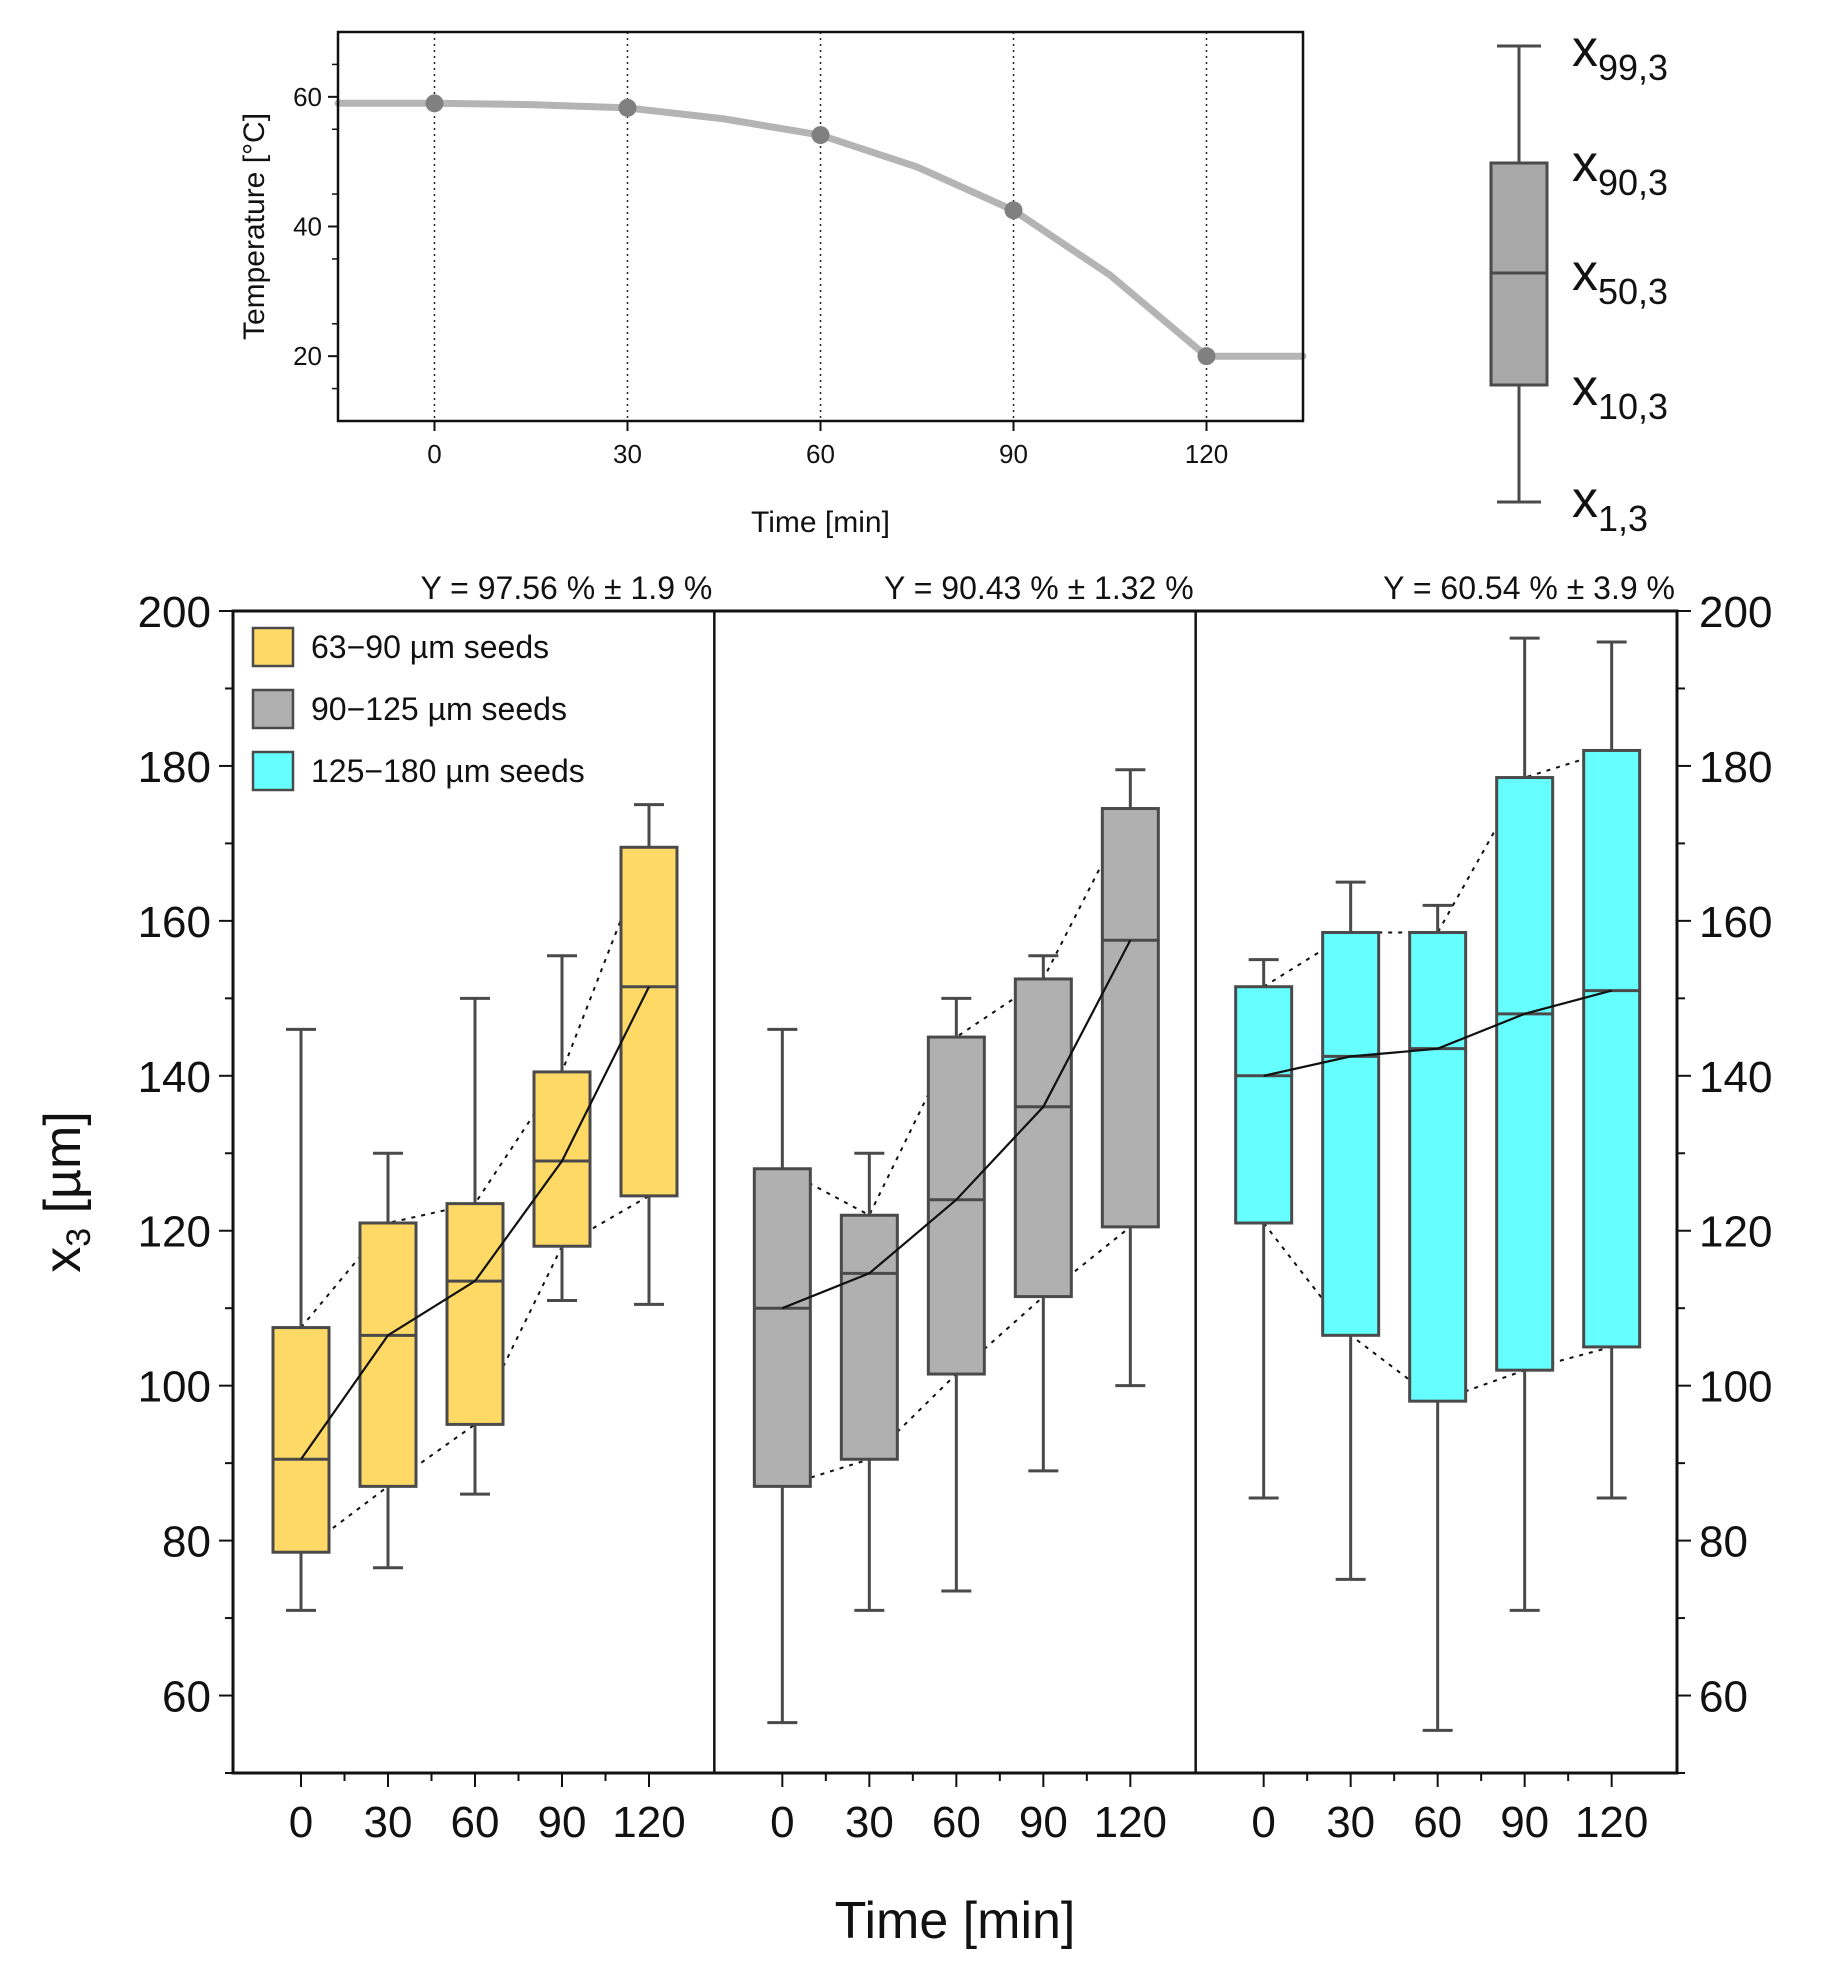 The width and height of the screenshot is (1836, 1986). I want to click on key-label: x1,3, so click(1610, 505).